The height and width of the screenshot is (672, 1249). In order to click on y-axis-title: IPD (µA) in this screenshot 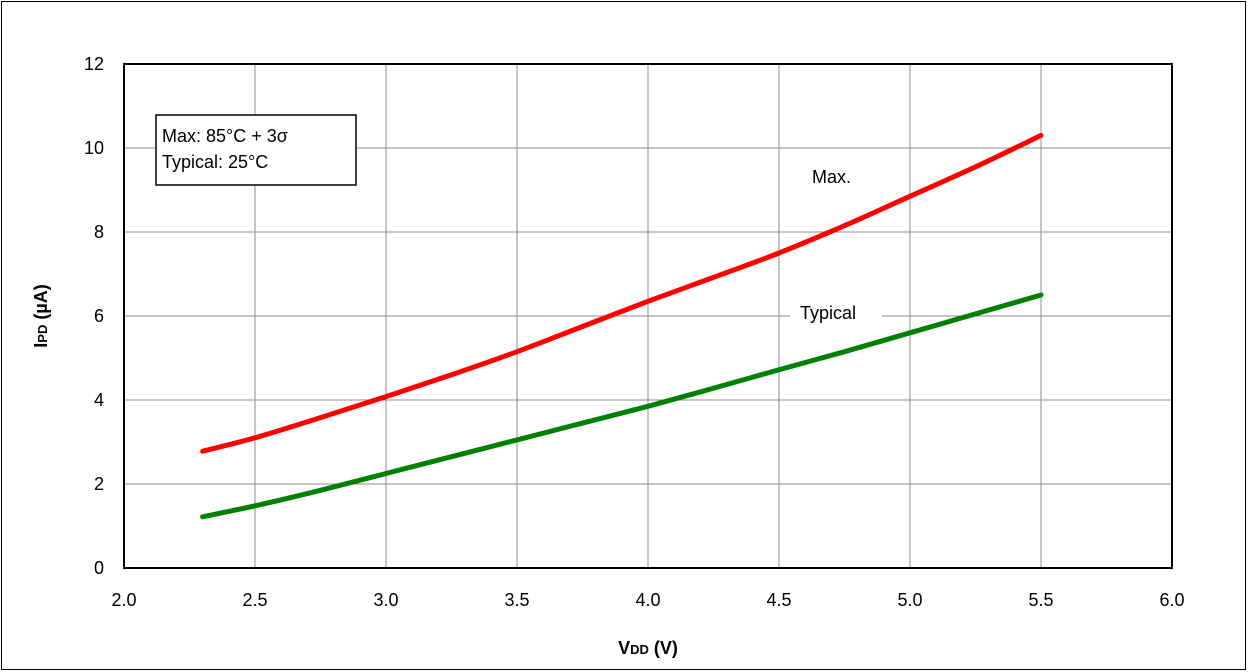, I will do `click(41, 315)`.